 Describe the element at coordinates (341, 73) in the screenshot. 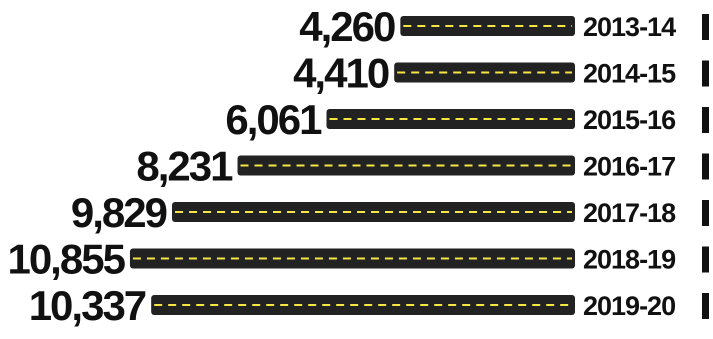

I see `value-label-2014-15: 4,410` at that location.